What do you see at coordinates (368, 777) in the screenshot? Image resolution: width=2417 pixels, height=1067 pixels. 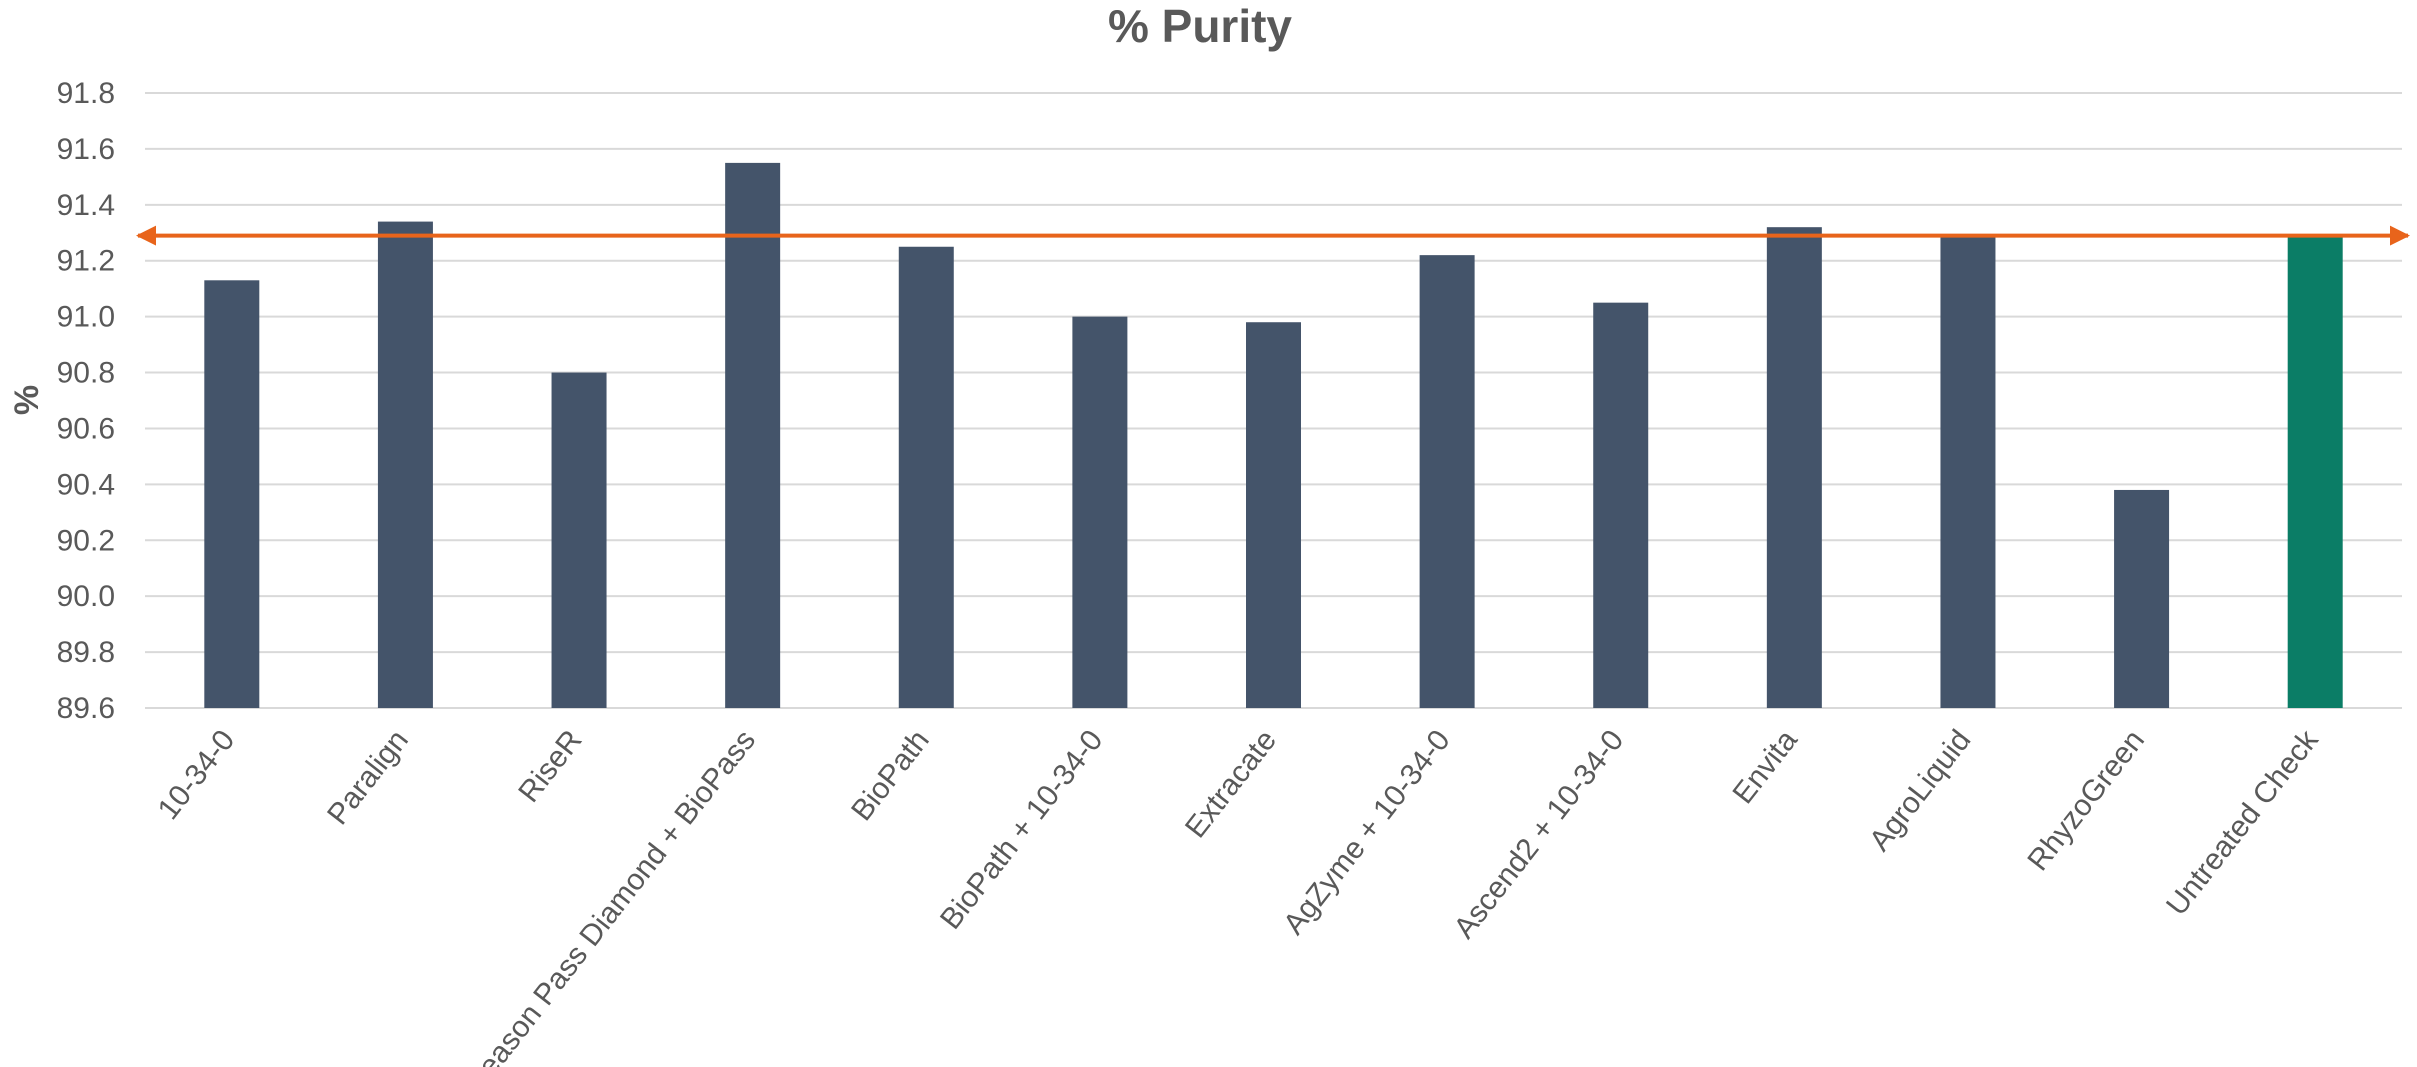 I see `x-category-label: Paralign` at bounding box center [368, 777].